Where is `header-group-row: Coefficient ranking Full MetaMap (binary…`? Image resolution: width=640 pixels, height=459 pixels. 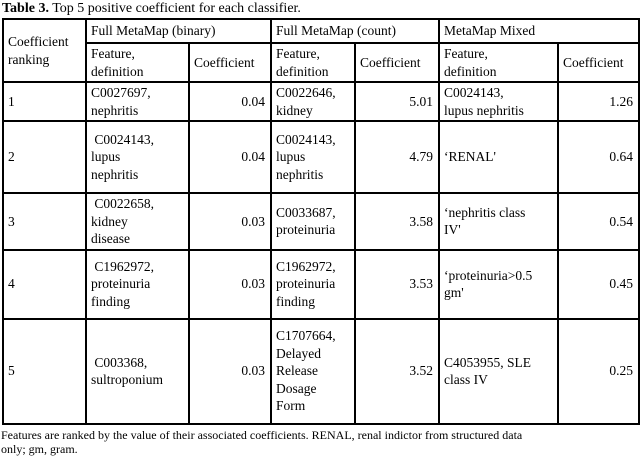 header-group-row: Coefficient ranking Full MetaMap (binary… is located at coordinates (321, 50).